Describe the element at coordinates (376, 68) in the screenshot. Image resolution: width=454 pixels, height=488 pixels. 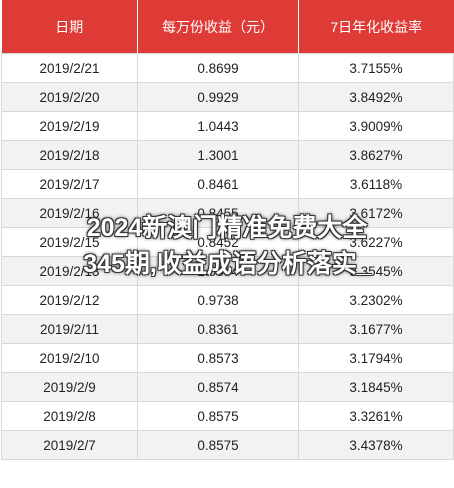
I see `table-cell: 3.7155%` at that location.